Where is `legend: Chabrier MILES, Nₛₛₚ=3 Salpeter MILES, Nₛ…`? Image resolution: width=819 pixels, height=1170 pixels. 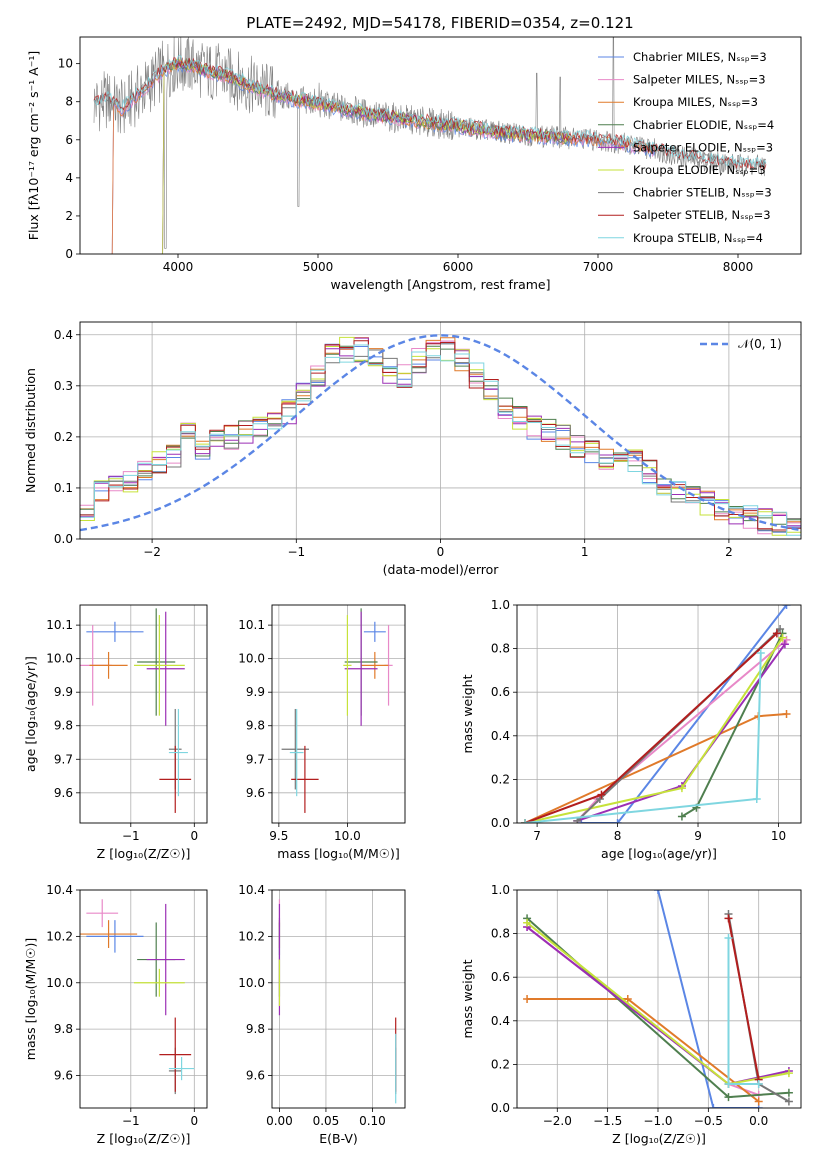 legend: Chabrier MILES, Nₛₛₚ=3 Salpeter MILES, Nₛ… is located at coordinates (686, 147).